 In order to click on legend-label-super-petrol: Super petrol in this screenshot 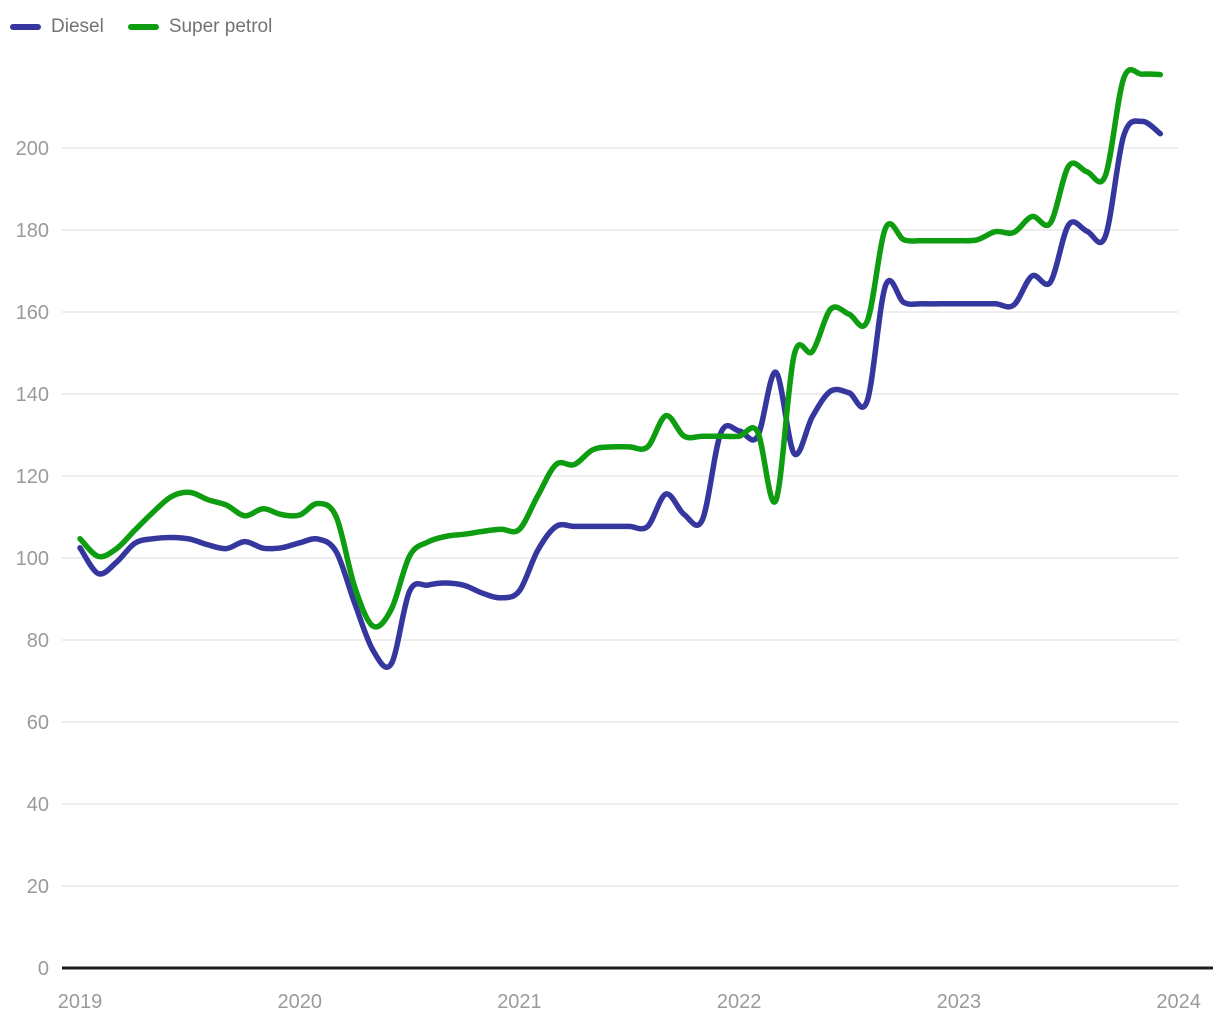, I will do `click(220, 26)`.